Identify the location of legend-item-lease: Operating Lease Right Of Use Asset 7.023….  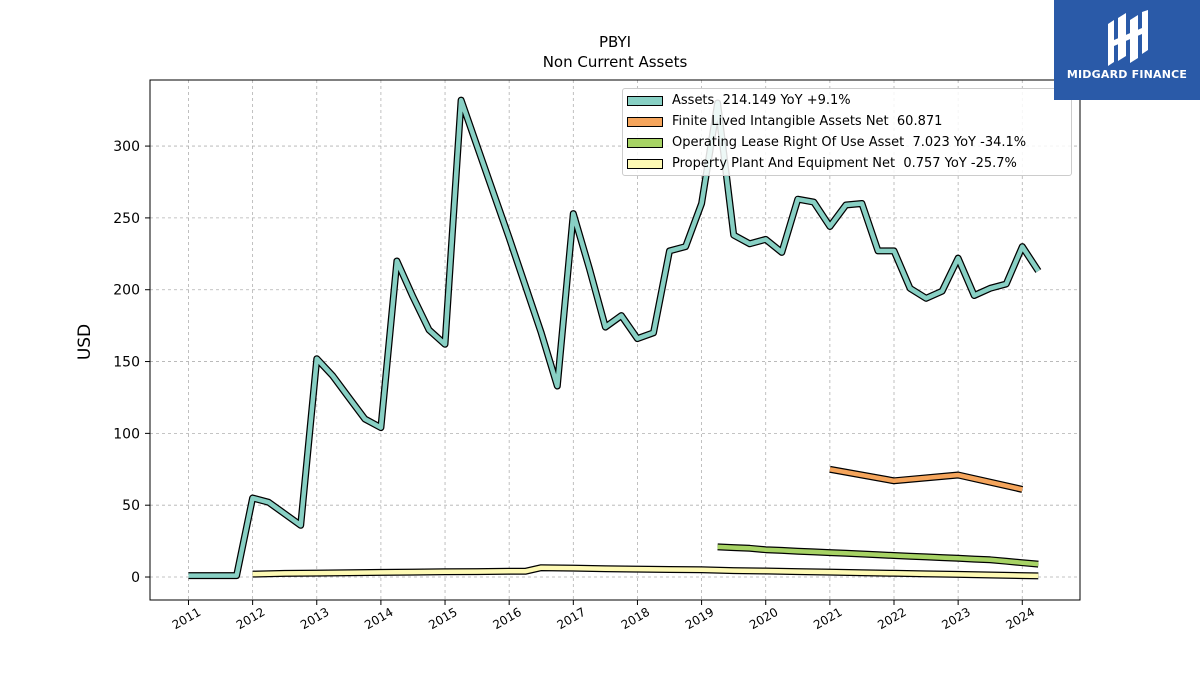
(849, 144).